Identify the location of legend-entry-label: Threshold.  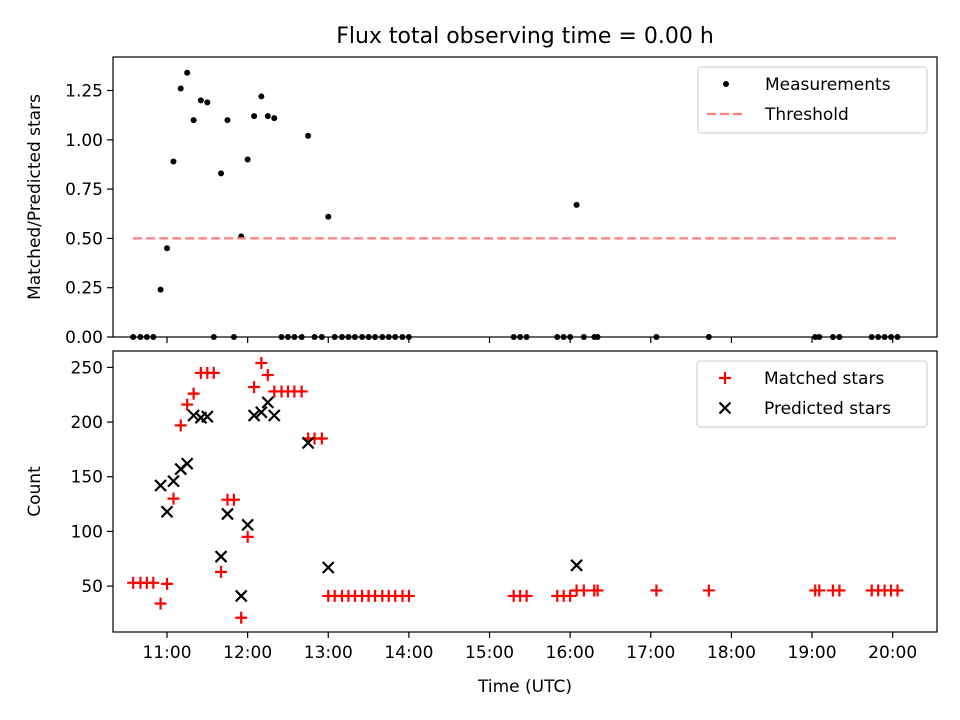
(806, 115).